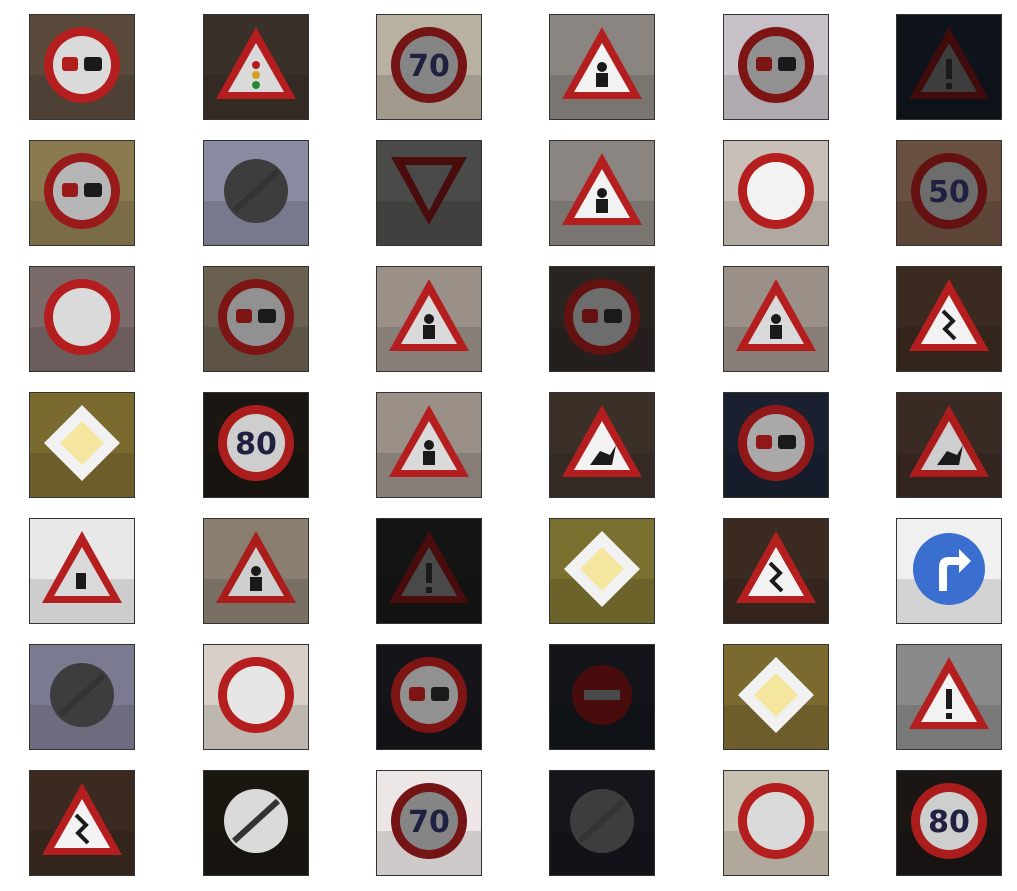  I want to click on turn-right-ahead-icon, so click(949, 569).